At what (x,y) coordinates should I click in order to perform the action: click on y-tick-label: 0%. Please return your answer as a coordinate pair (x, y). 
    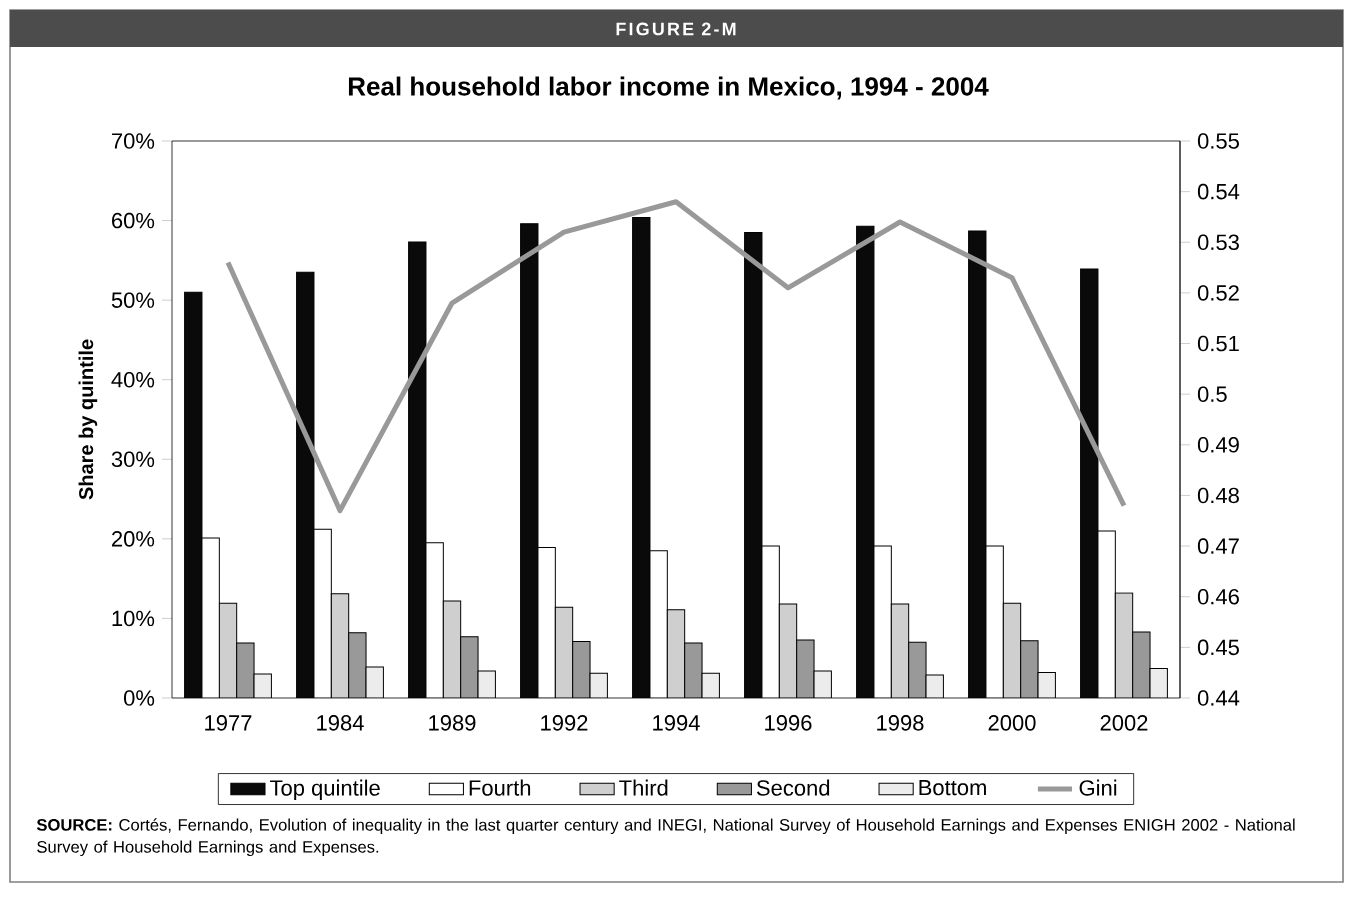
    Looking at the image, I should click on (139, 698).